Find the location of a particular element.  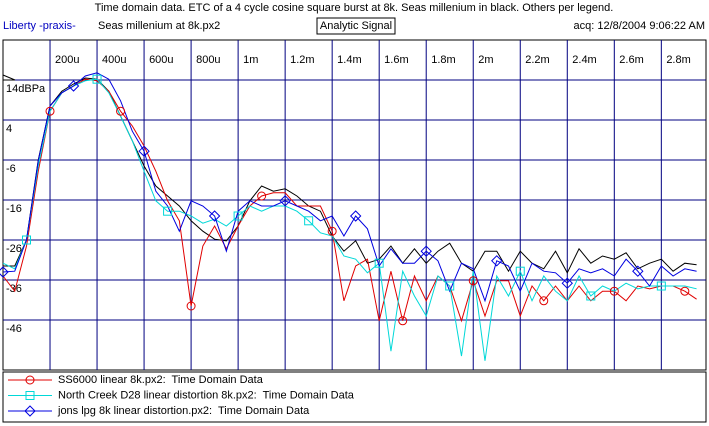

y-tick-label: -46 is located at coordinates (14, 329).